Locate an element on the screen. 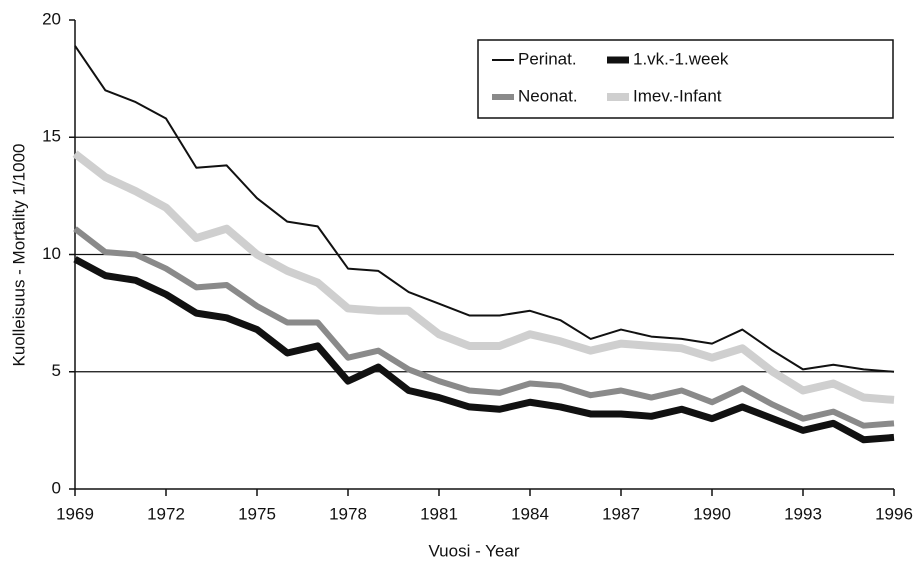 This screenshot has width=919, height=569. y-tick-label: 20 is located at coordinates (51, 18).